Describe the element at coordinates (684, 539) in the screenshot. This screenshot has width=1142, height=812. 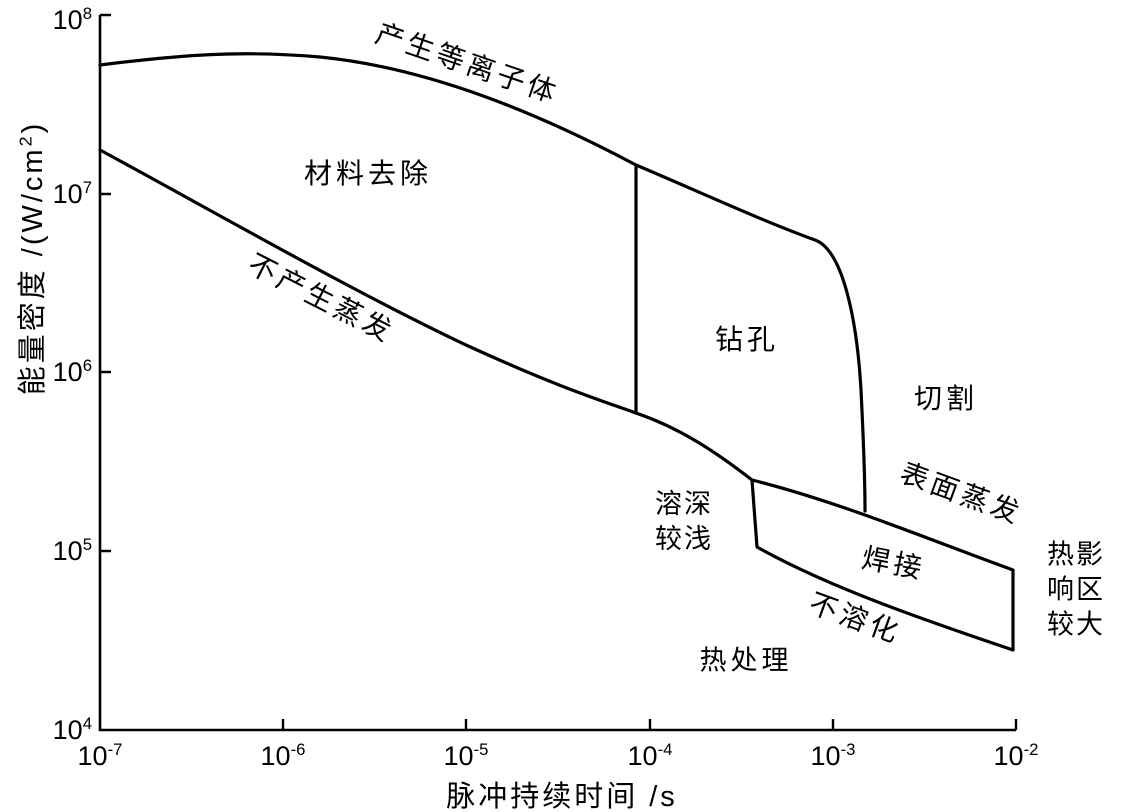
I see `label-shallow-penetration-line2: 较浅` at that location.